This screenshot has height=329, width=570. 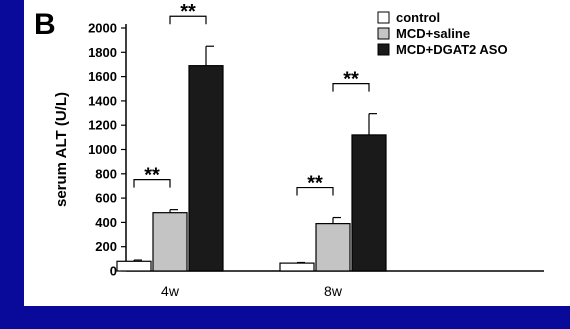 What do you see at coordinates (297, 267) in the screenshot?
I see `bar-control-8w` at bounding box center [297, 267].